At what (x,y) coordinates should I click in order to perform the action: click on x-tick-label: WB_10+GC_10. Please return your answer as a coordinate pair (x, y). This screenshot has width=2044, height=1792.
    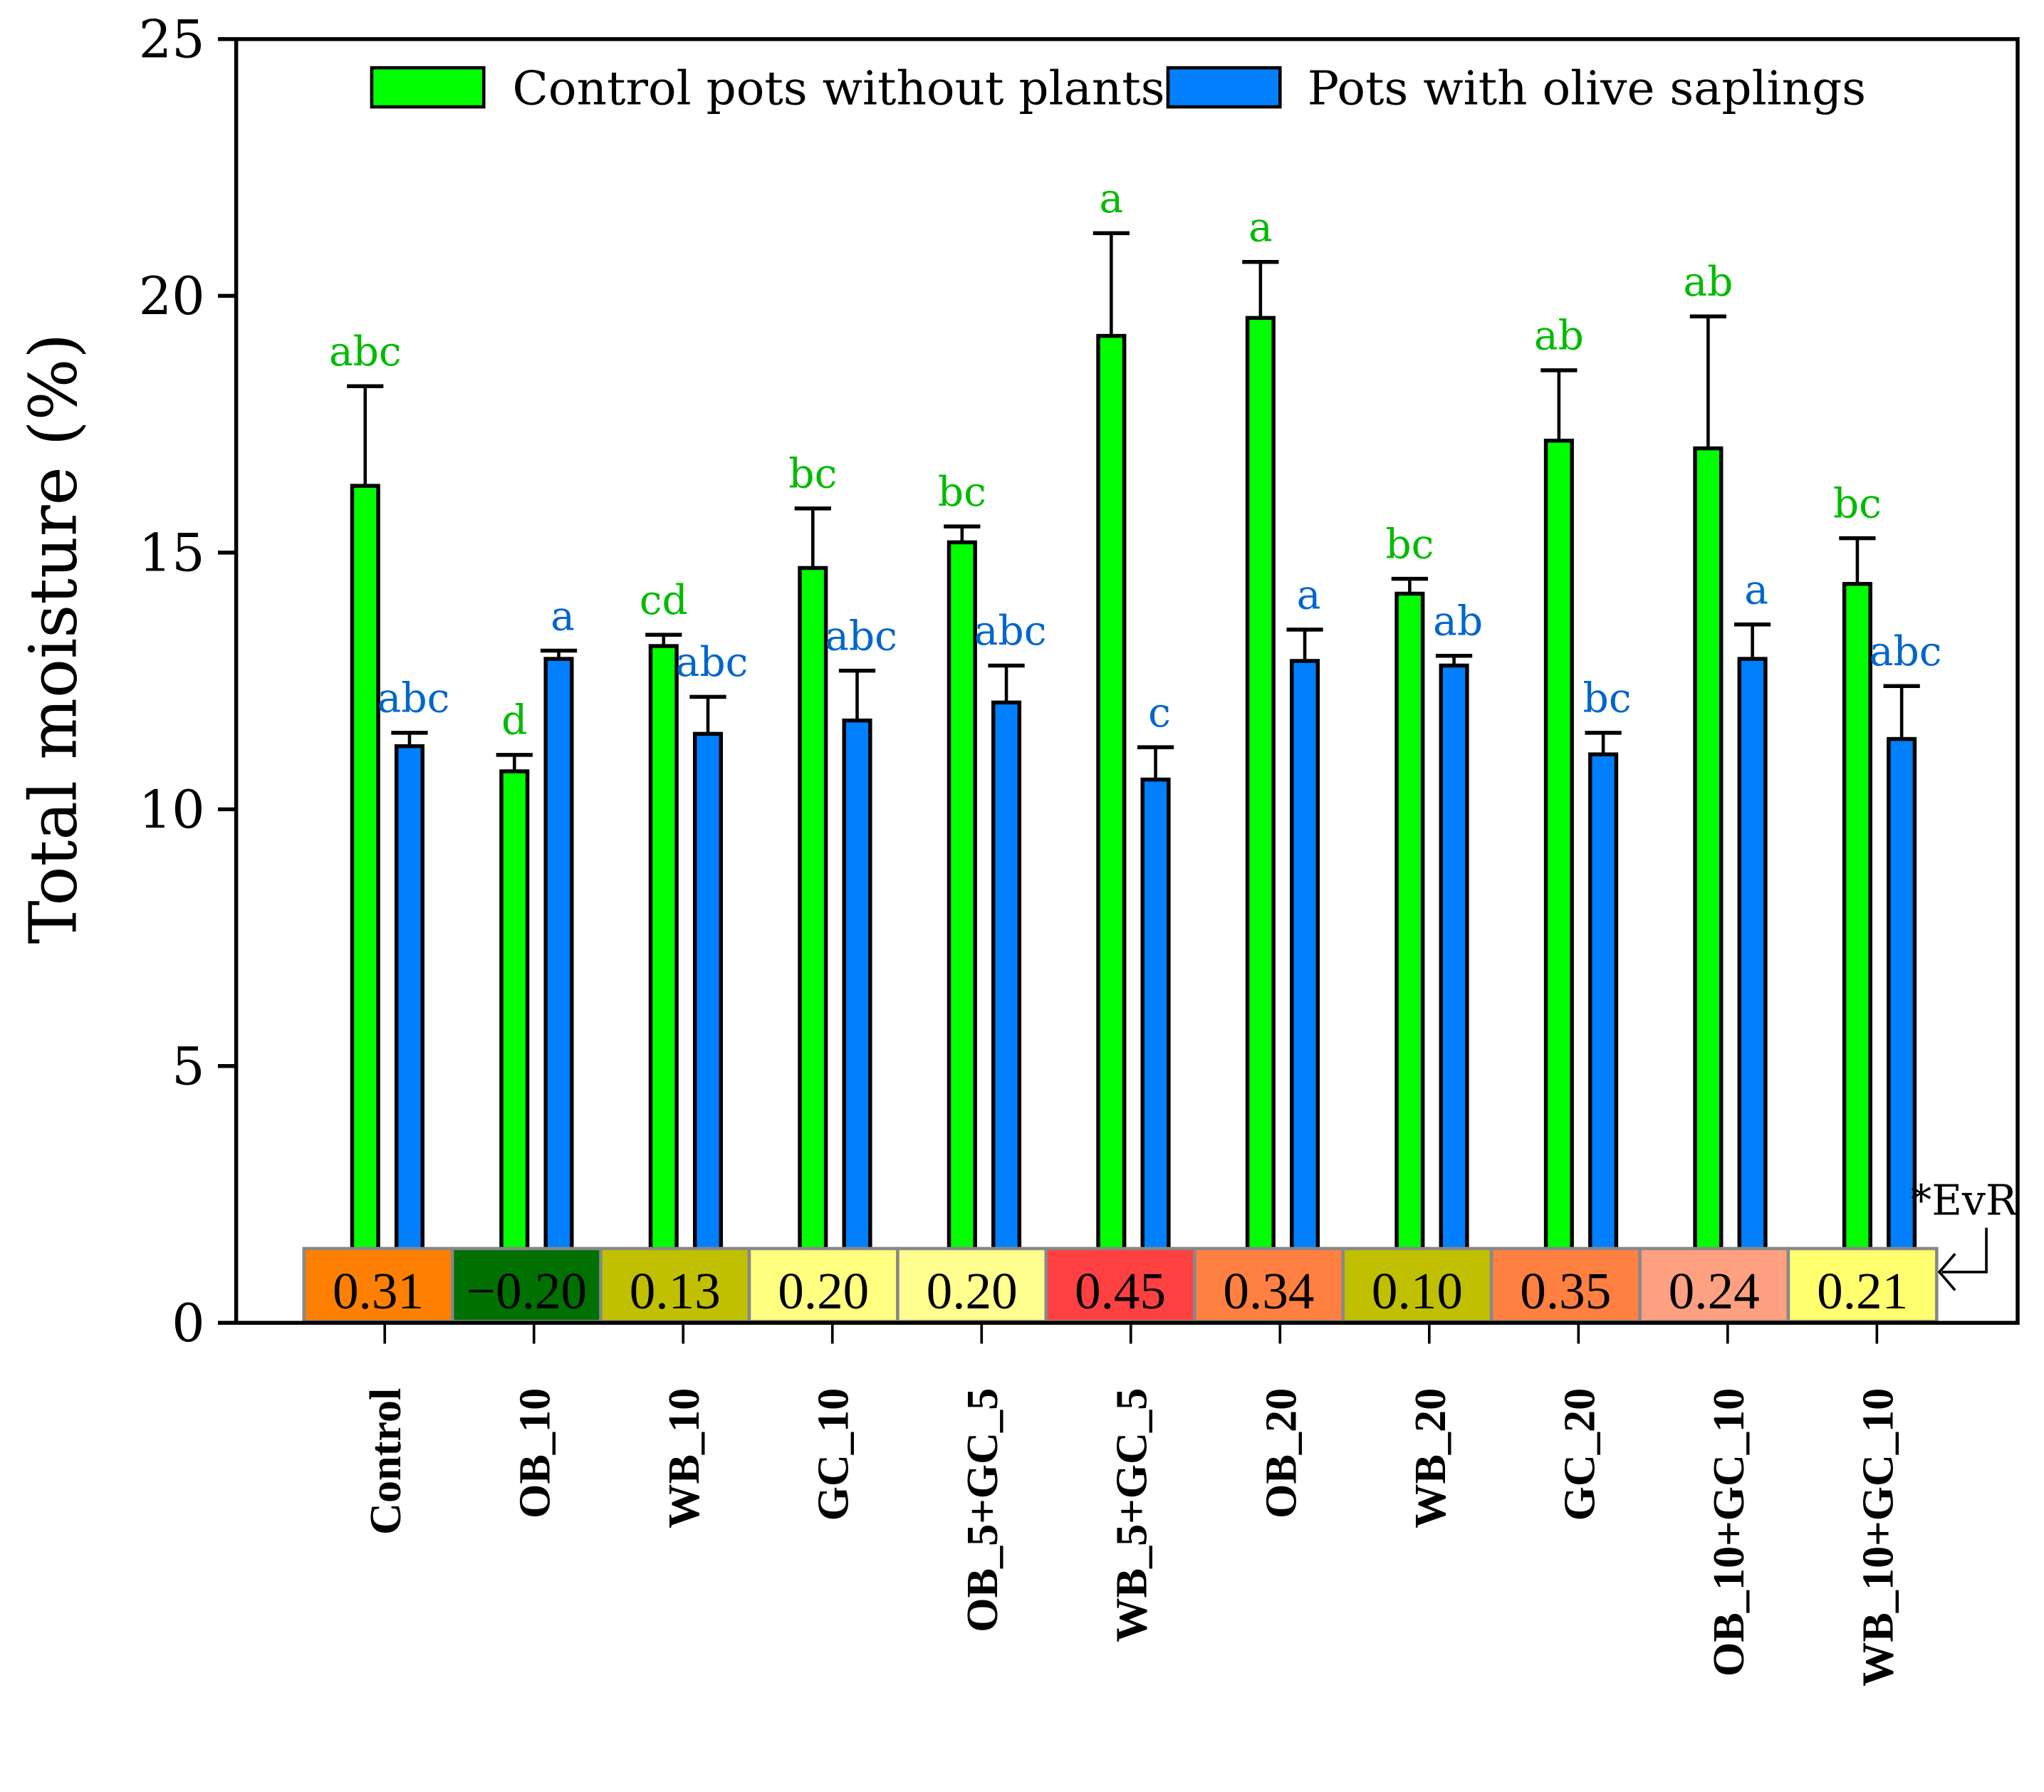
    Looking at the image, I should click on (1878, 1537).